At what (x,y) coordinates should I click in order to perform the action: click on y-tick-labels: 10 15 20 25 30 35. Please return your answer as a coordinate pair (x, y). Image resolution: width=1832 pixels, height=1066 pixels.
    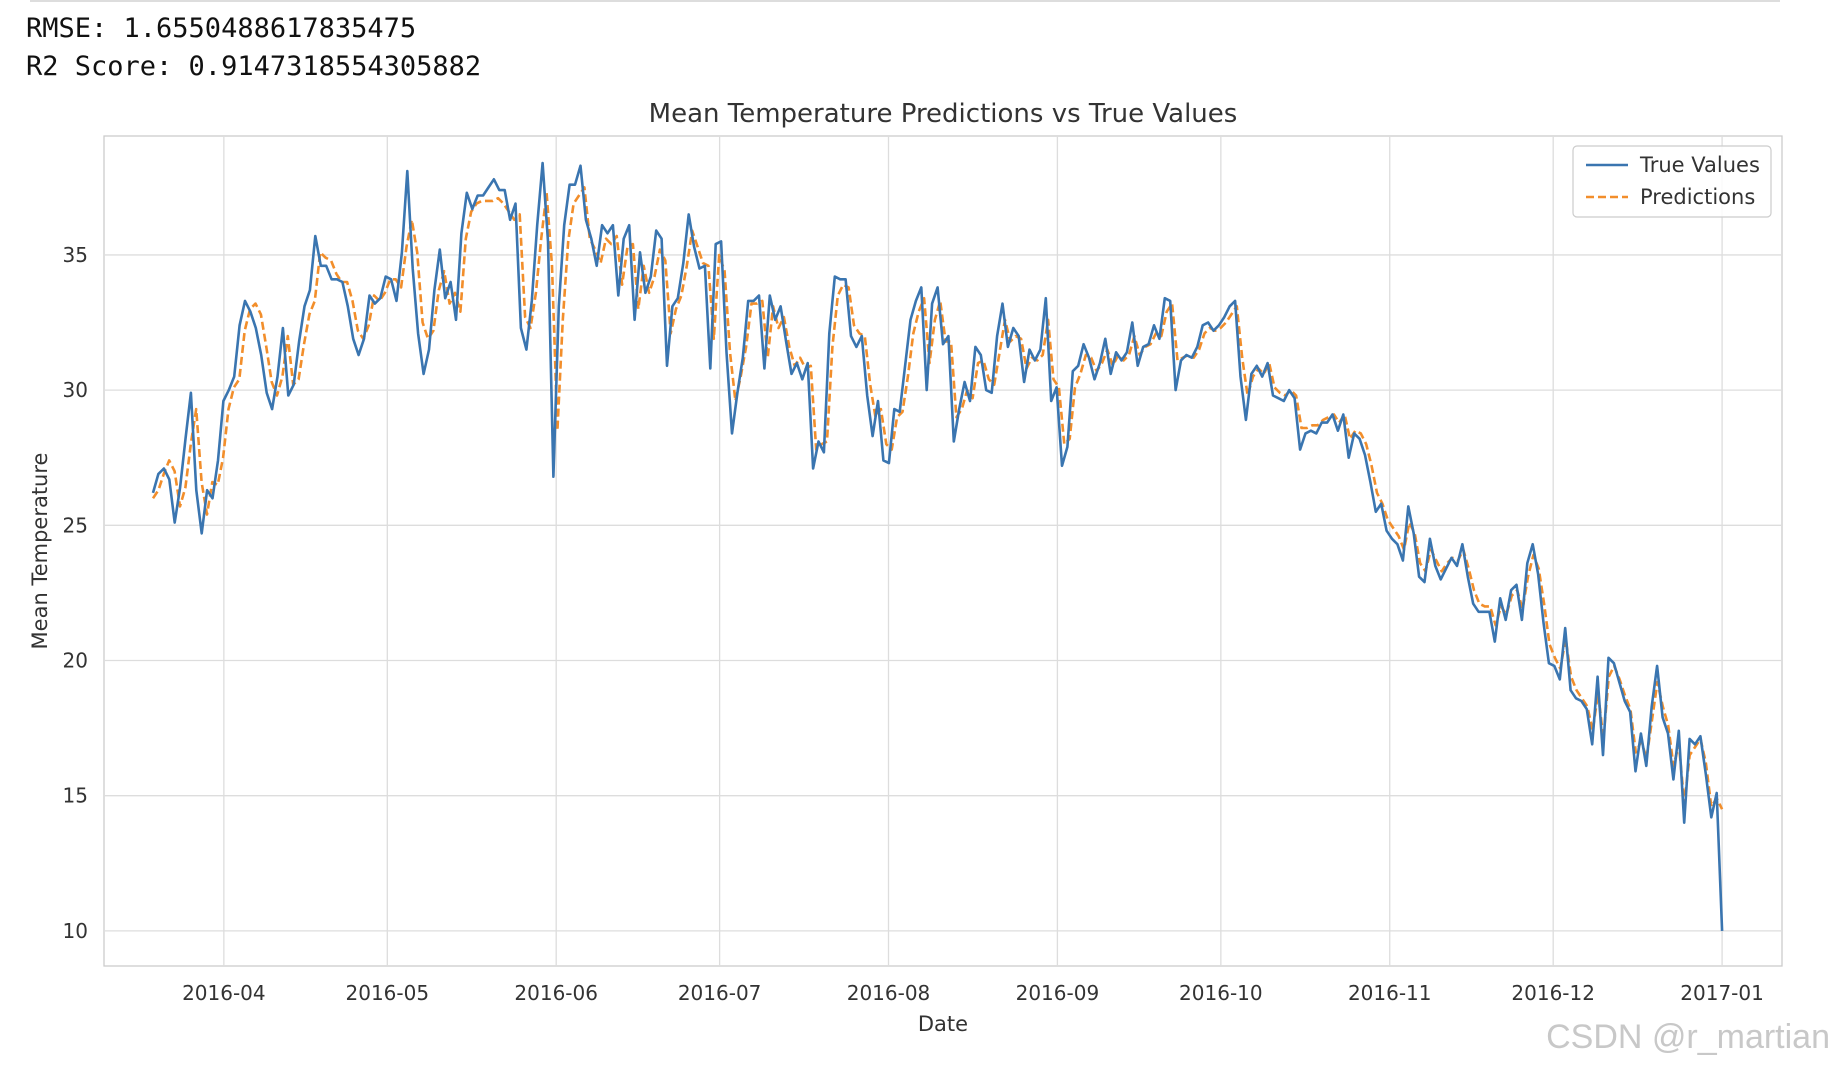
    Looking at the image, I should click on (75, 593).